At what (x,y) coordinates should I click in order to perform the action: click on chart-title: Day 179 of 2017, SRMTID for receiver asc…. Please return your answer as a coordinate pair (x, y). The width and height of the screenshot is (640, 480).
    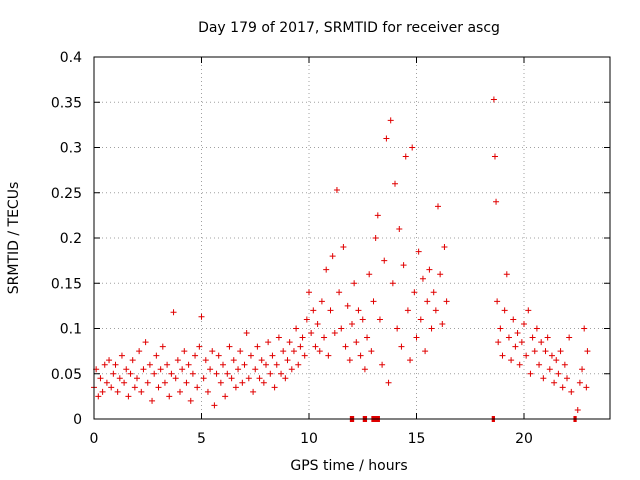
    Looking at the image, I should click on (349, 28).